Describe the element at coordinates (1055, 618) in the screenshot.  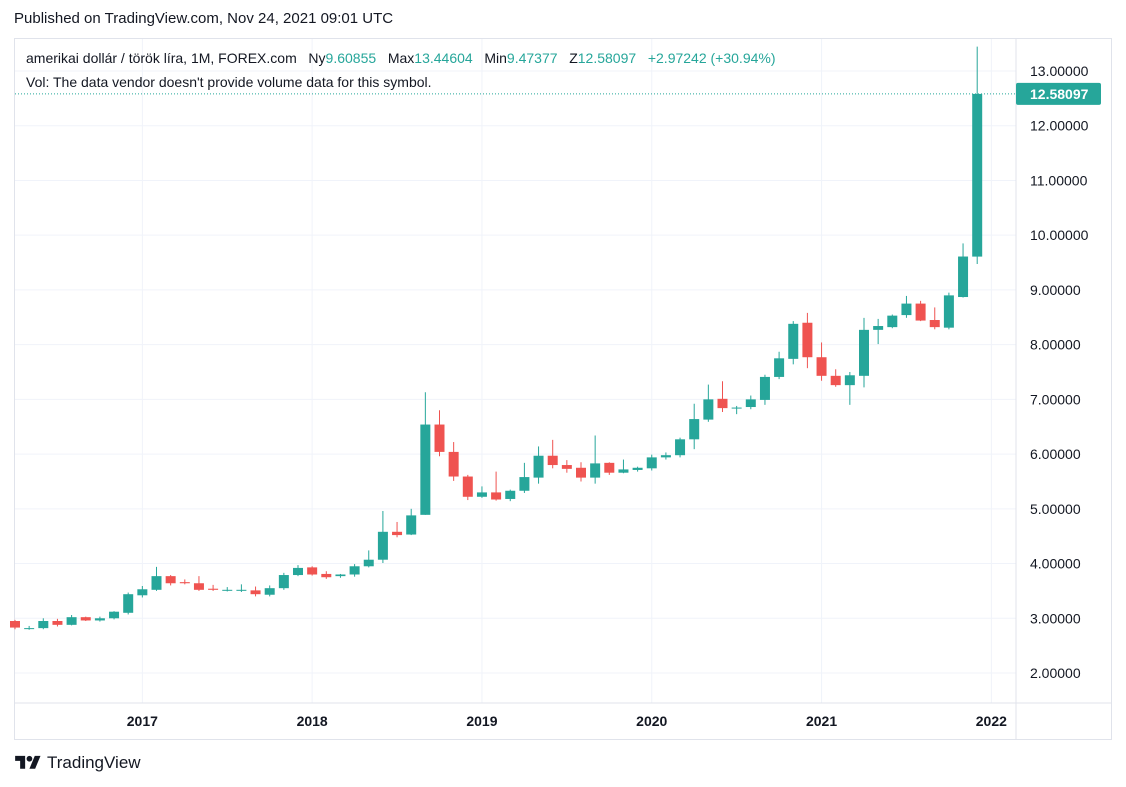
I see `y-tick-label: 3.00000` at that location.